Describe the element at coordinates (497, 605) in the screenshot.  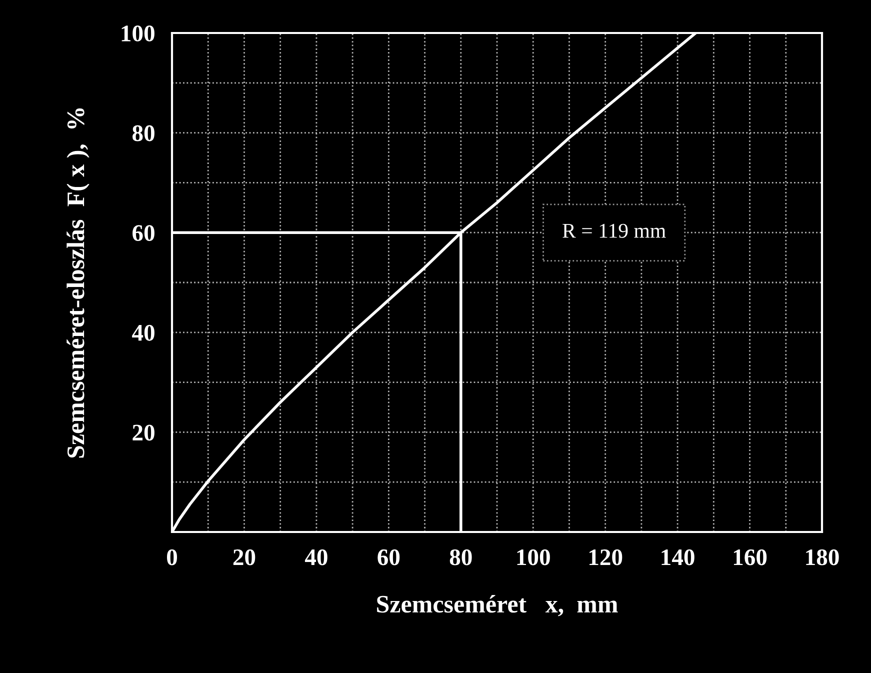
I see `x-axis-title: Szemcseméret x, mm` at that location.